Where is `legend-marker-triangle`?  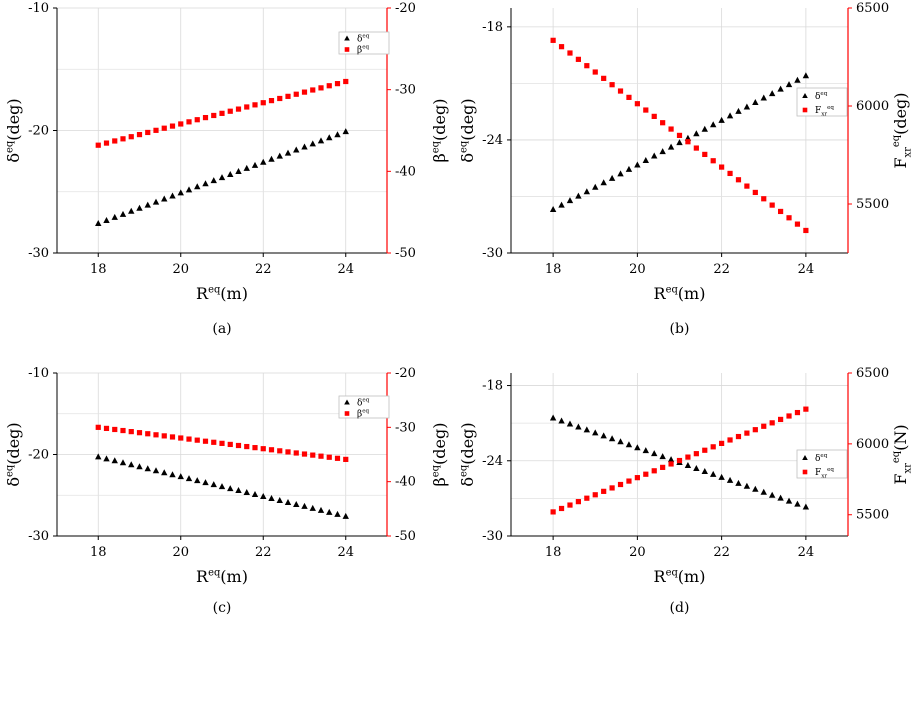 legend-marker-triangle is located at coordinates (347, 402).